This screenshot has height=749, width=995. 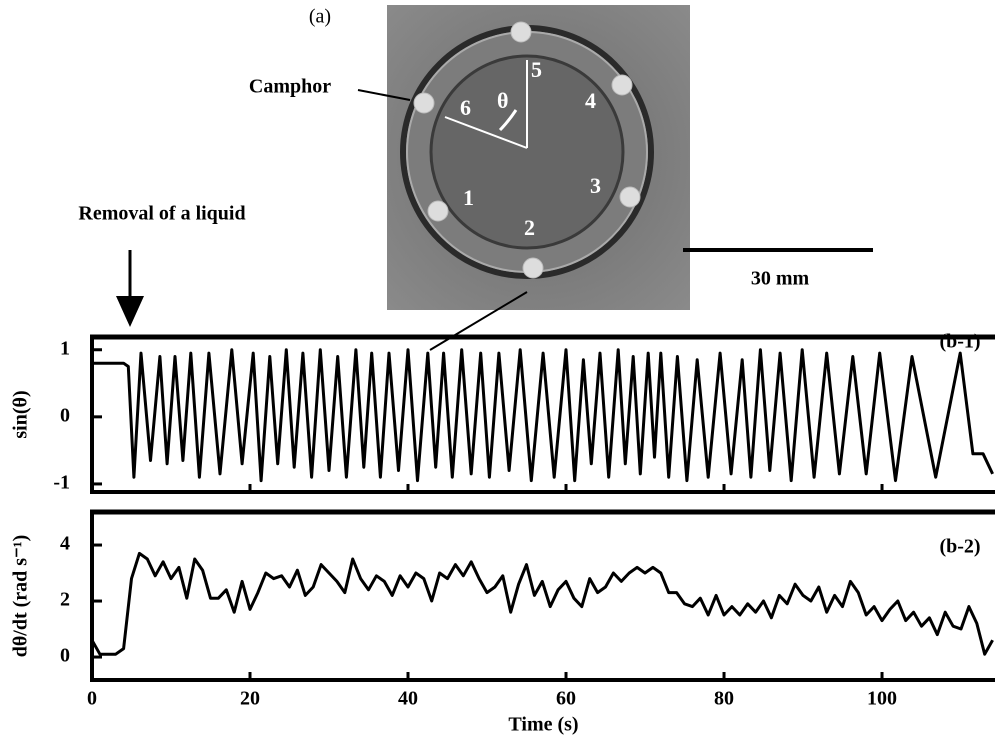 I want to click on position-number: 1, so click(x=468, y=197).